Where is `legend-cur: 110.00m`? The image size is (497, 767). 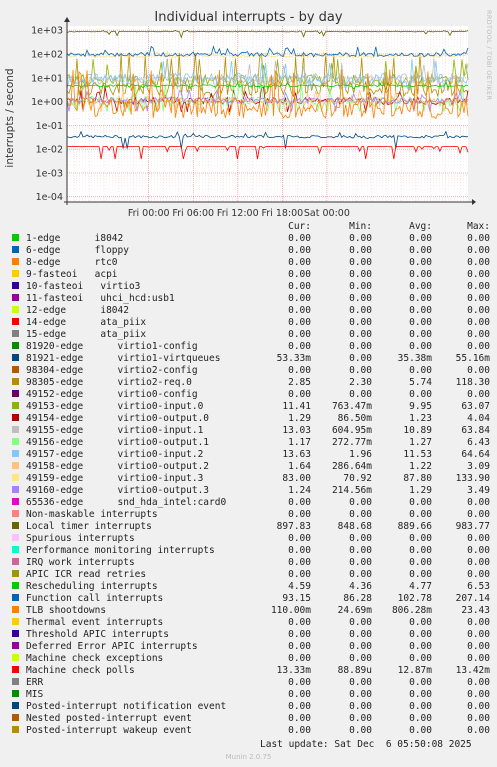 legend-cur: 110.00m is located at coordinates (290, 610).